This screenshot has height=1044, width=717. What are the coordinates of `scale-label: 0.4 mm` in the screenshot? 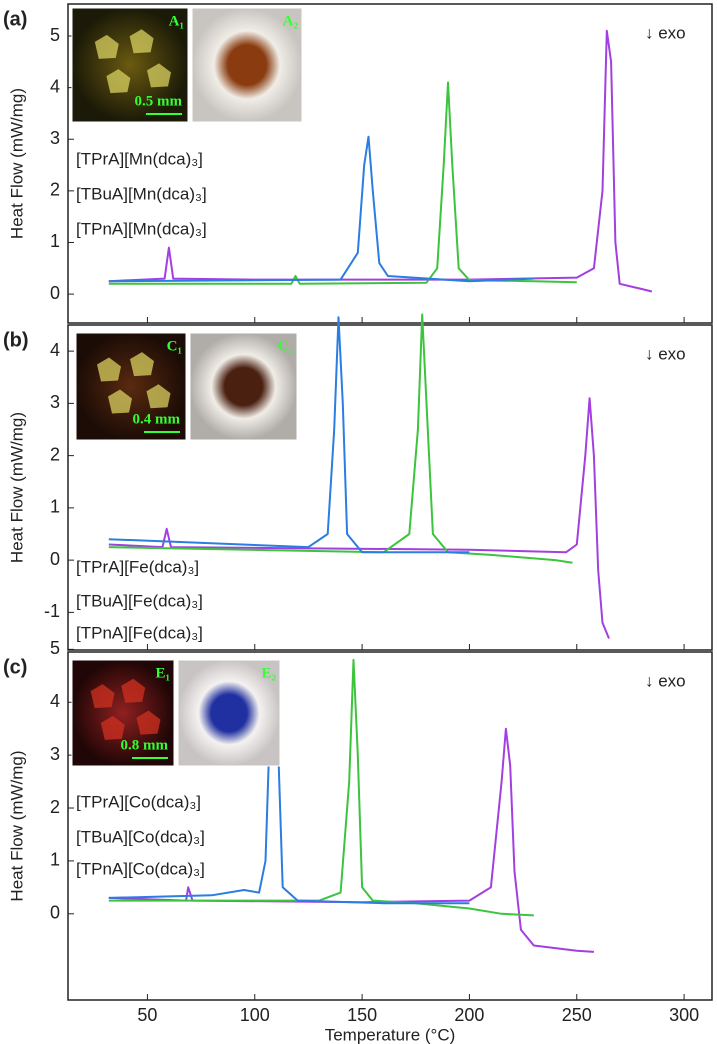 It's located at (157, 419).